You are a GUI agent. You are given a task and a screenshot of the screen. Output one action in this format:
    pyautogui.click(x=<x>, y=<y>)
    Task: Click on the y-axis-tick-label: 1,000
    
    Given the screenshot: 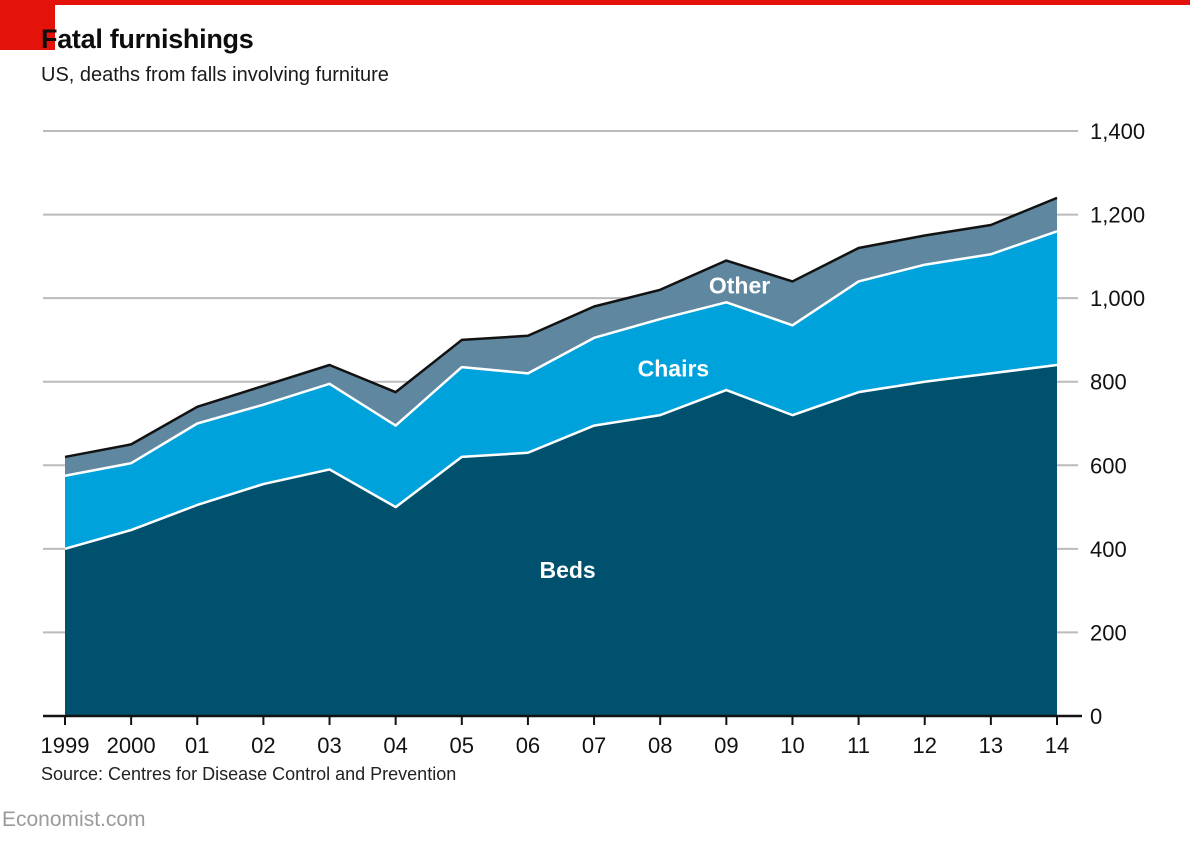 What is the action you would take?
    pyautogui.click(x=1117, y=298)
    